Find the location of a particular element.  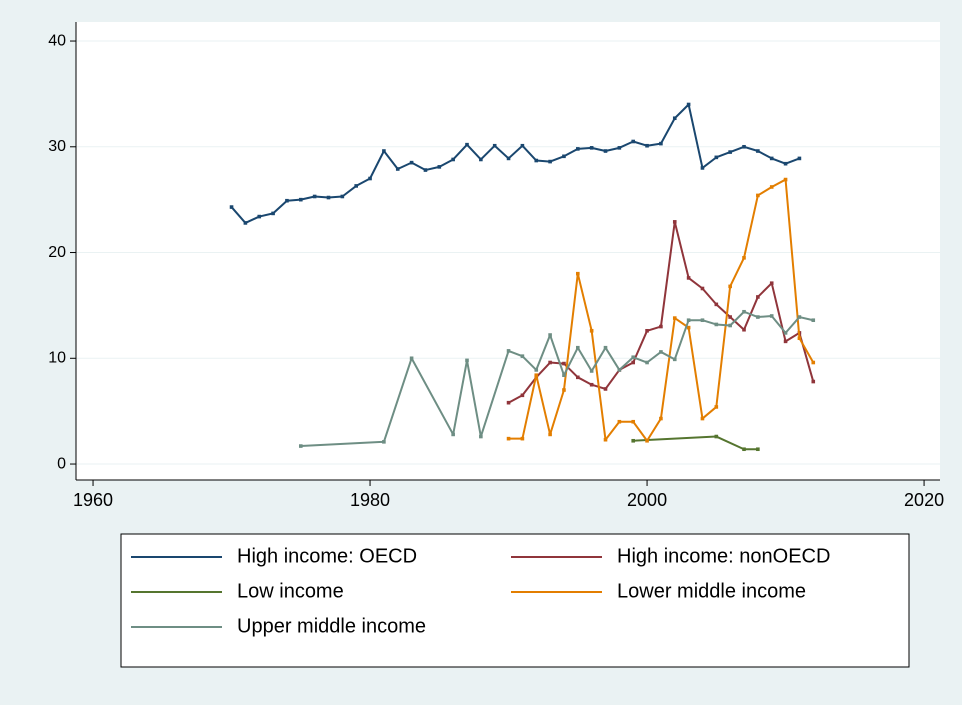

x-tick-label: 1960 is located at coordinates (93, 500).